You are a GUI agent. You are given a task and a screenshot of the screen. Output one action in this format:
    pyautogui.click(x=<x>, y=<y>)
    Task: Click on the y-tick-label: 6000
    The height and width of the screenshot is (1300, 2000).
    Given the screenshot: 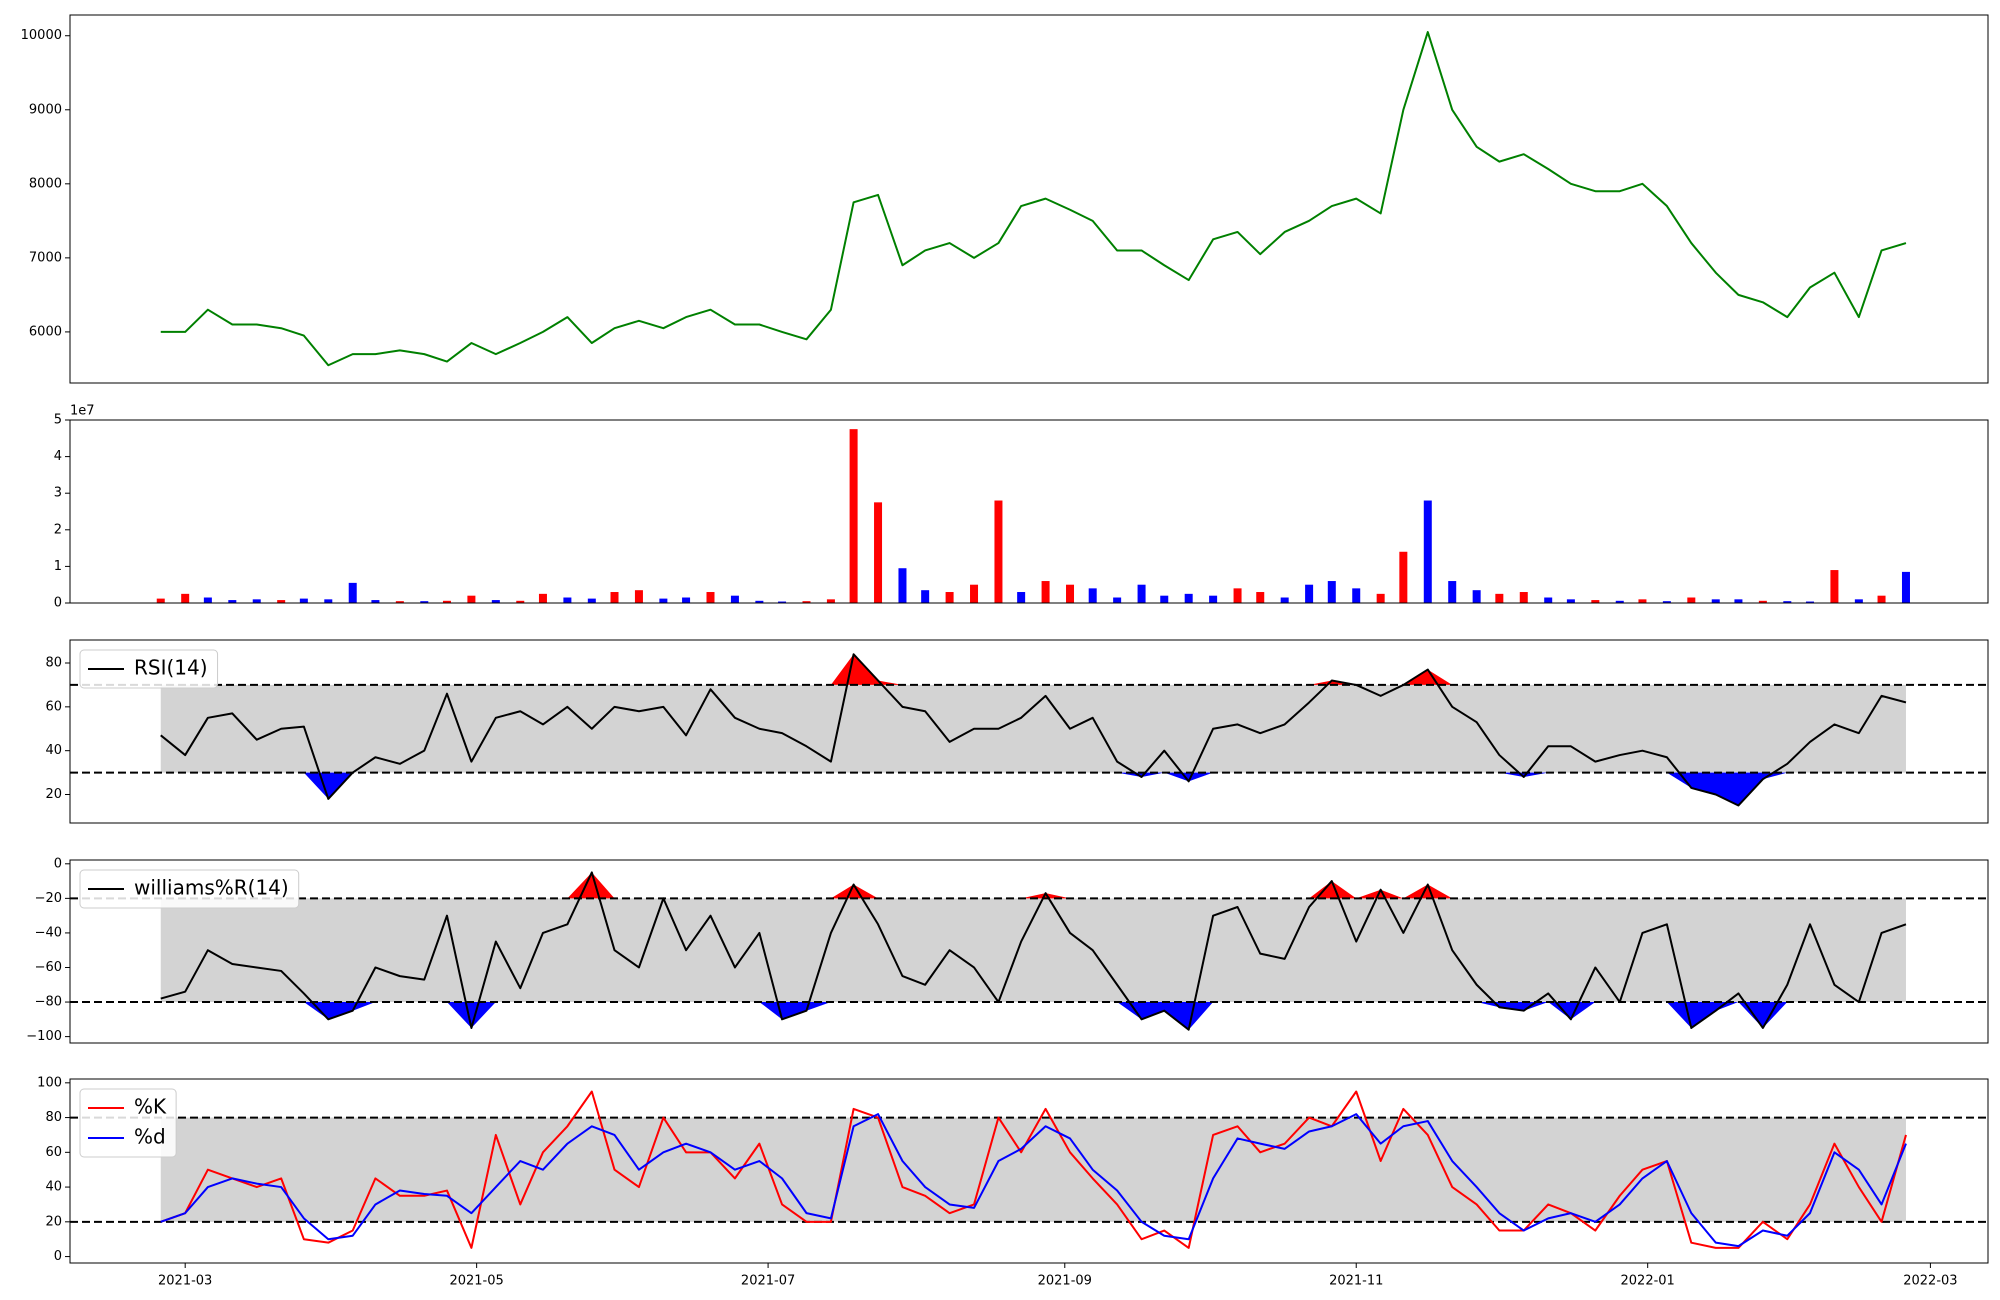 What is the action you would take?
    pyautogui.click(x=45, y=331)
    